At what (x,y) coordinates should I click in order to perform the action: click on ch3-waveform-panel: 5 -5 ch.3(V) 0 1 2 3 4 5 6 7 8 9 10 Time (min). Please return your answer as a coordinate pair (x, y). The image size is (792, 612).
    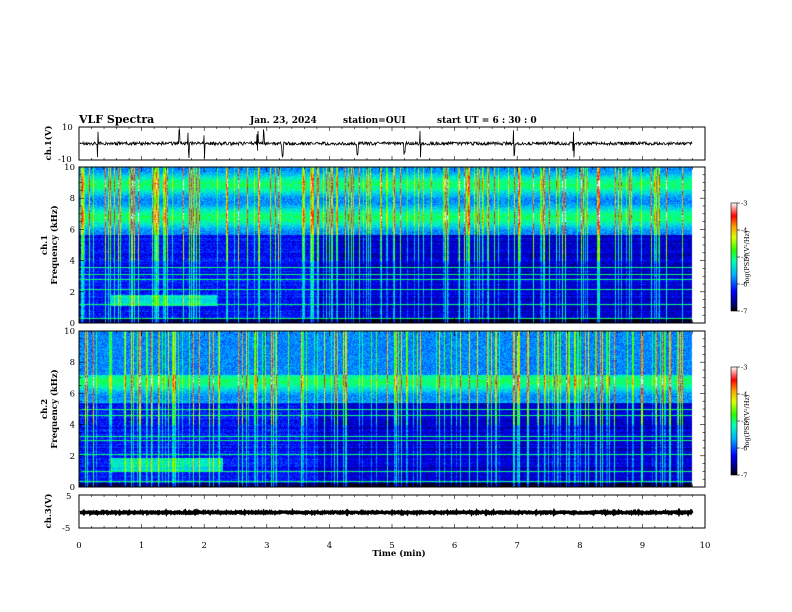
    Looking at the image, I should click on (376, 525).